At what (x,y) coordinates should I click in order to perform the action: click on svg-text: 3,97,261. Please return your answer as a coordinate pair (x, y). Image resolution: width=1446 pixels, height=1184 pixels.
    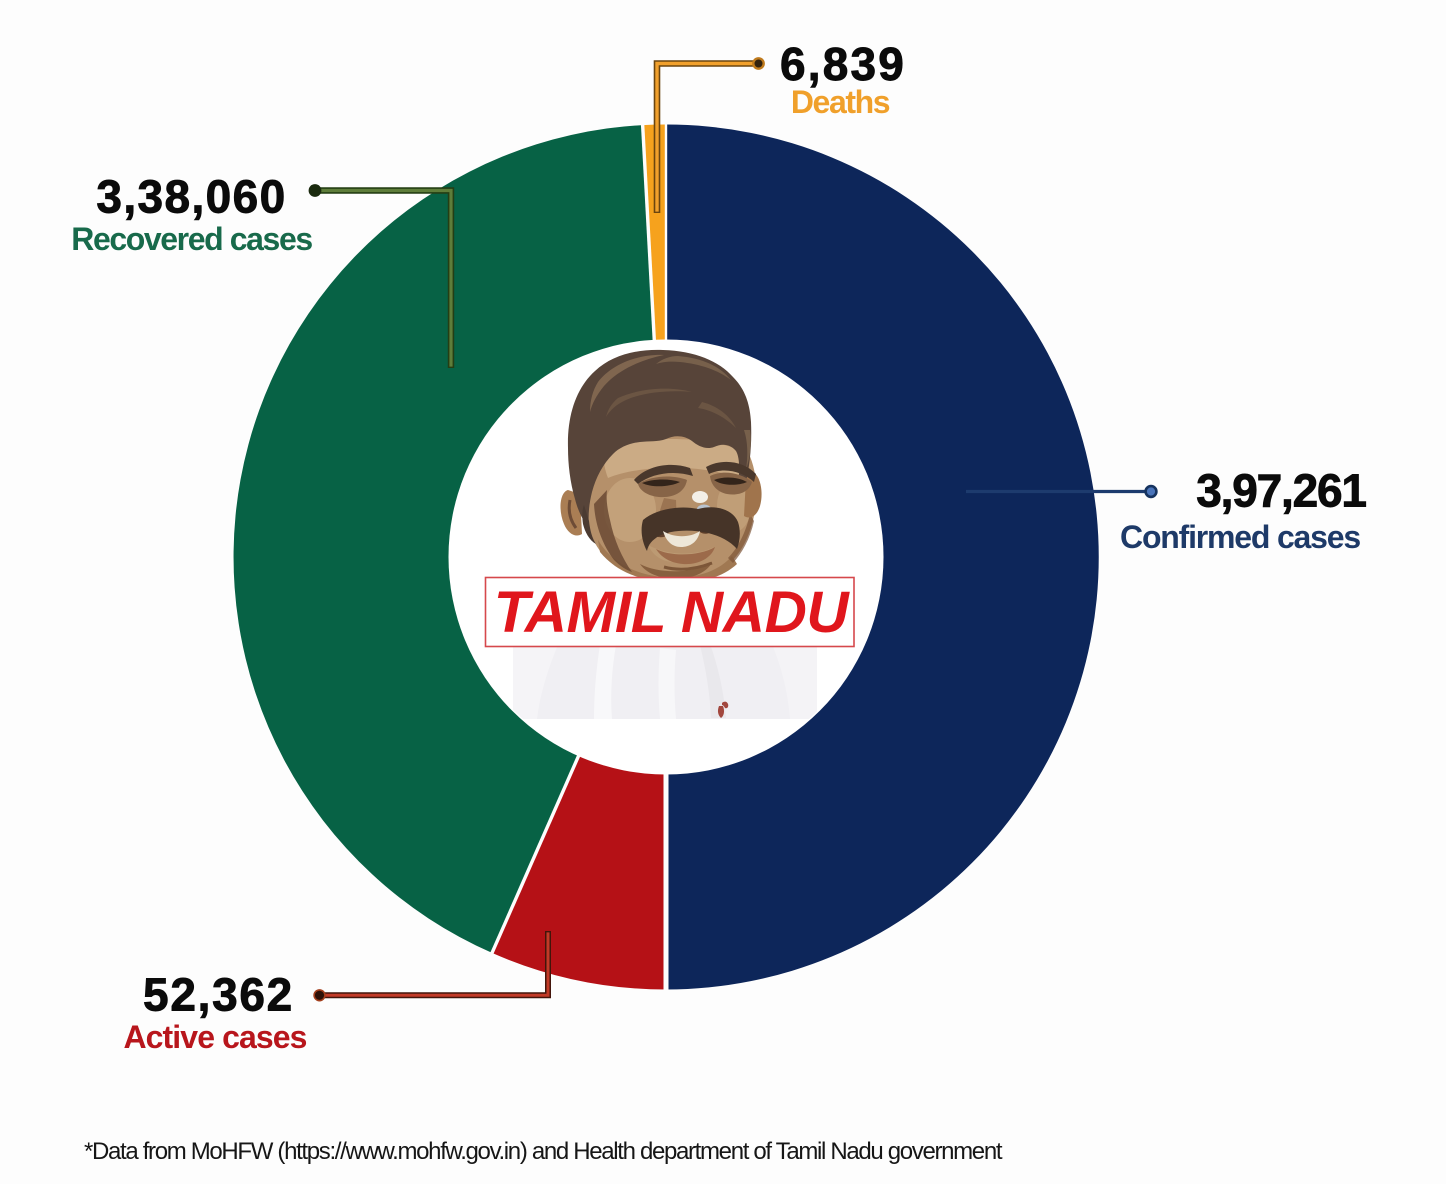
    Looking at the image, I should click on (1281, 491).